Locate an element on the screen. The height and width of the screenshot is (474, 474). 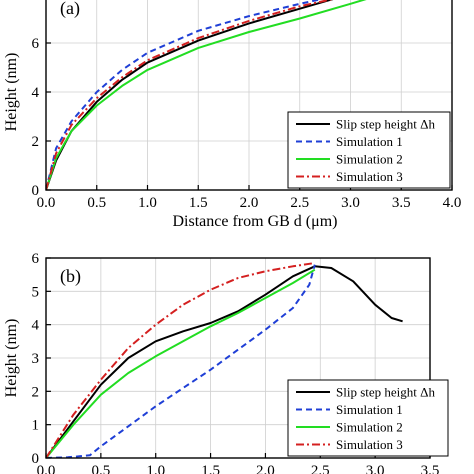
panel-label: (b) is located at coordinates (70, 276).